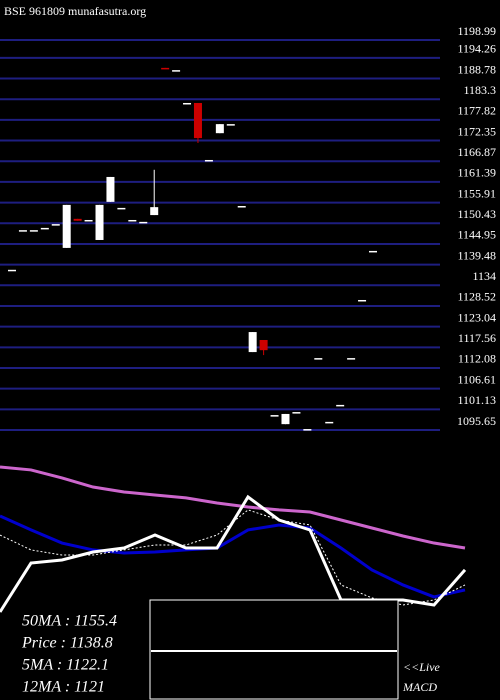 Image resolution: width=500 pixels, height=700 pixels. Describe the element at coordinates (67, 643) in the screenshot. I see `stat-label: Price : 1138.8` at that location.